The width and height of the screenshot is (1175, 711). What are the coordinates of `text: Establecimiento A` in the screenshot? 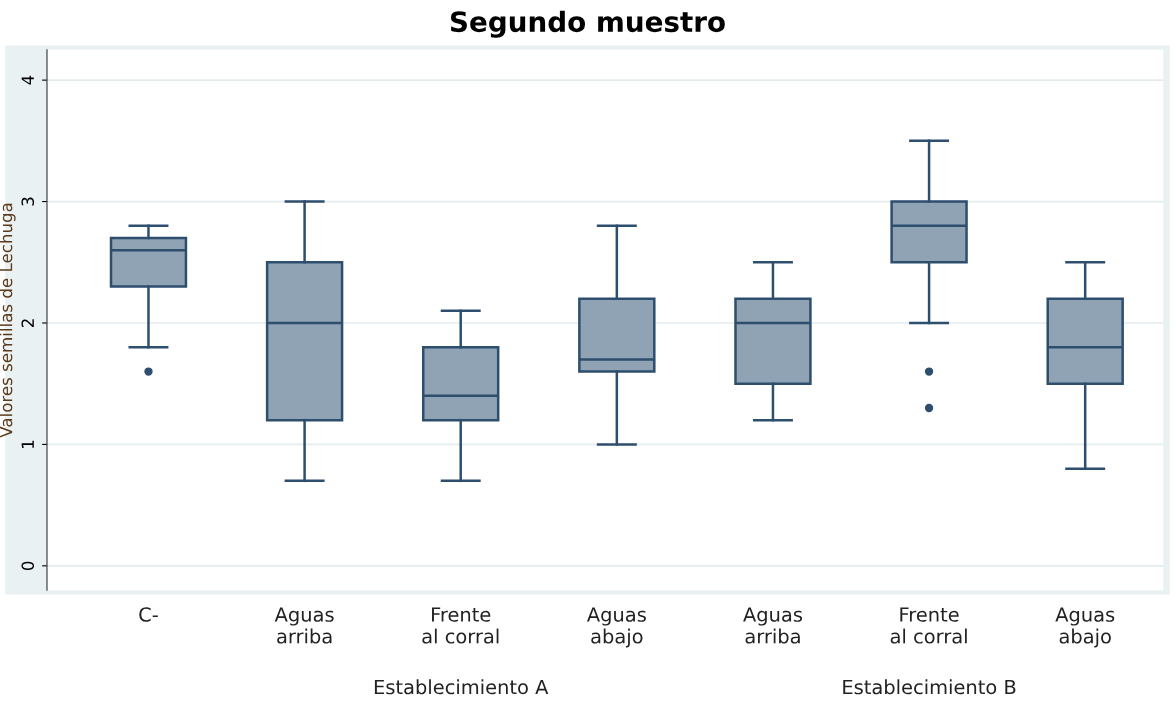 It's located at (461, 687).